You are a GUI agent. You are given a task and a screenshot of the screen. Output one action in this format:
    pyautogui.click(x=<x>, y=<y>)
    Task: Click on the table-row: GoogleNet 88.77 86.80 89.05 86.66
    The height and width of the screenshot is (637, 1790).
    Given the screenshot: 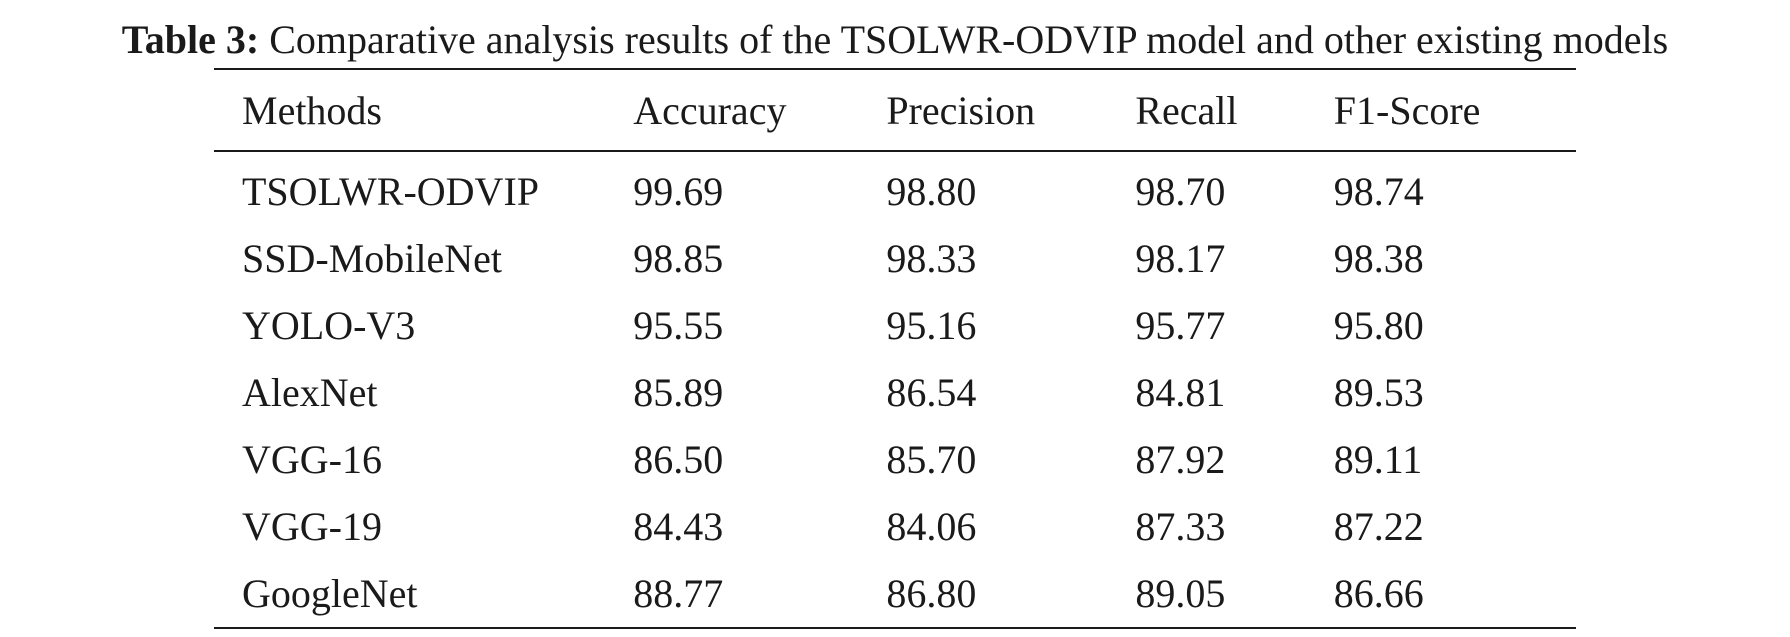 What is the action you would take?
    pyautogui.click(x=895, y=594)
    